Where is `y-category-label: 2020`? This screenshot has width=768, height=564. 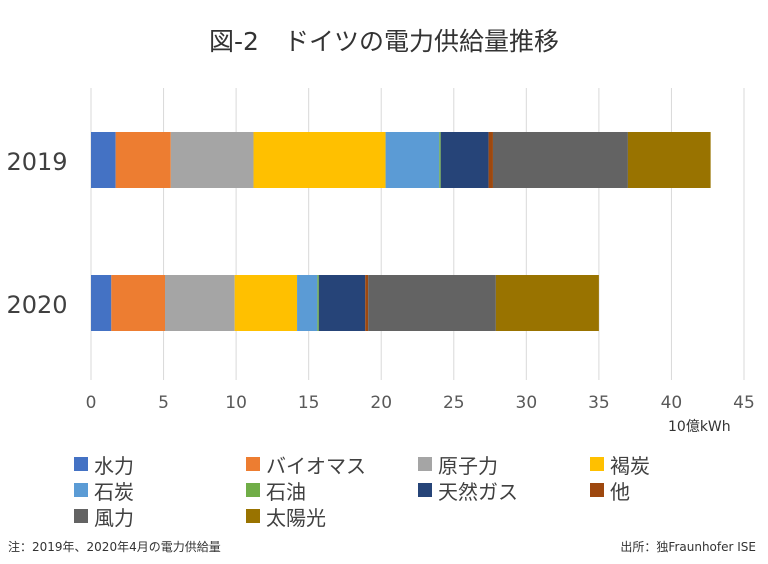
y-category-label: 2020 is located at coordinates (36, 305).